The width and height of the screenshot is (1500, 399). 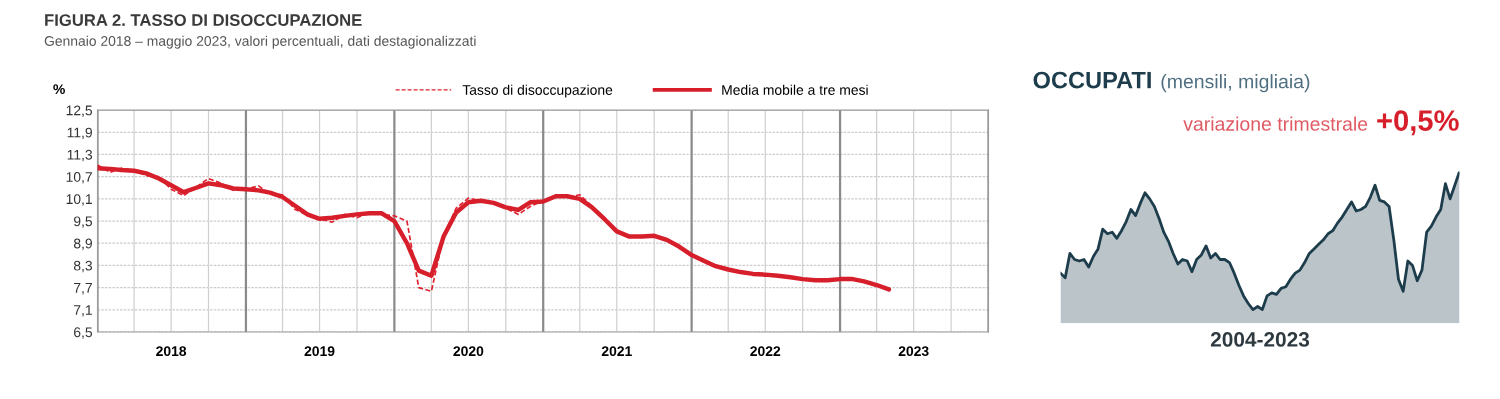 What do you see at coordinates (616, 351) in the screenshot?
I see `x-tick-label: 2021` at bounding box center [616, 351].